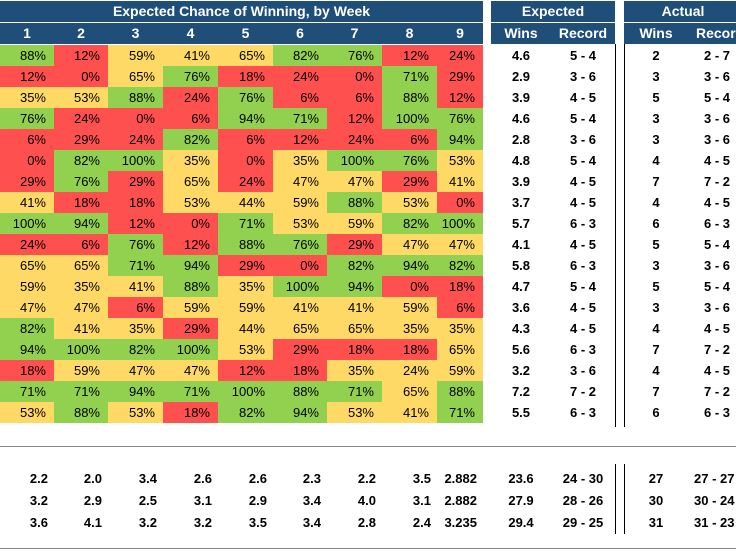 Image resolution: width=736 pixels, height=552 pixels. What do you see at coordinates (38, 522) in the screenshot?
I see `summary-week-value: 3.6` at bounding box center [38, 522].